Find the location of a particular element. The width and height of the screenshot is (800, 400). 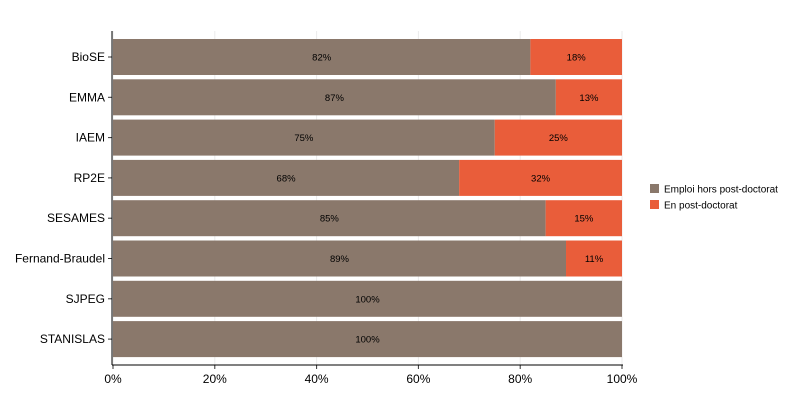

data-label: 15% is located at coordinates (584, 219).